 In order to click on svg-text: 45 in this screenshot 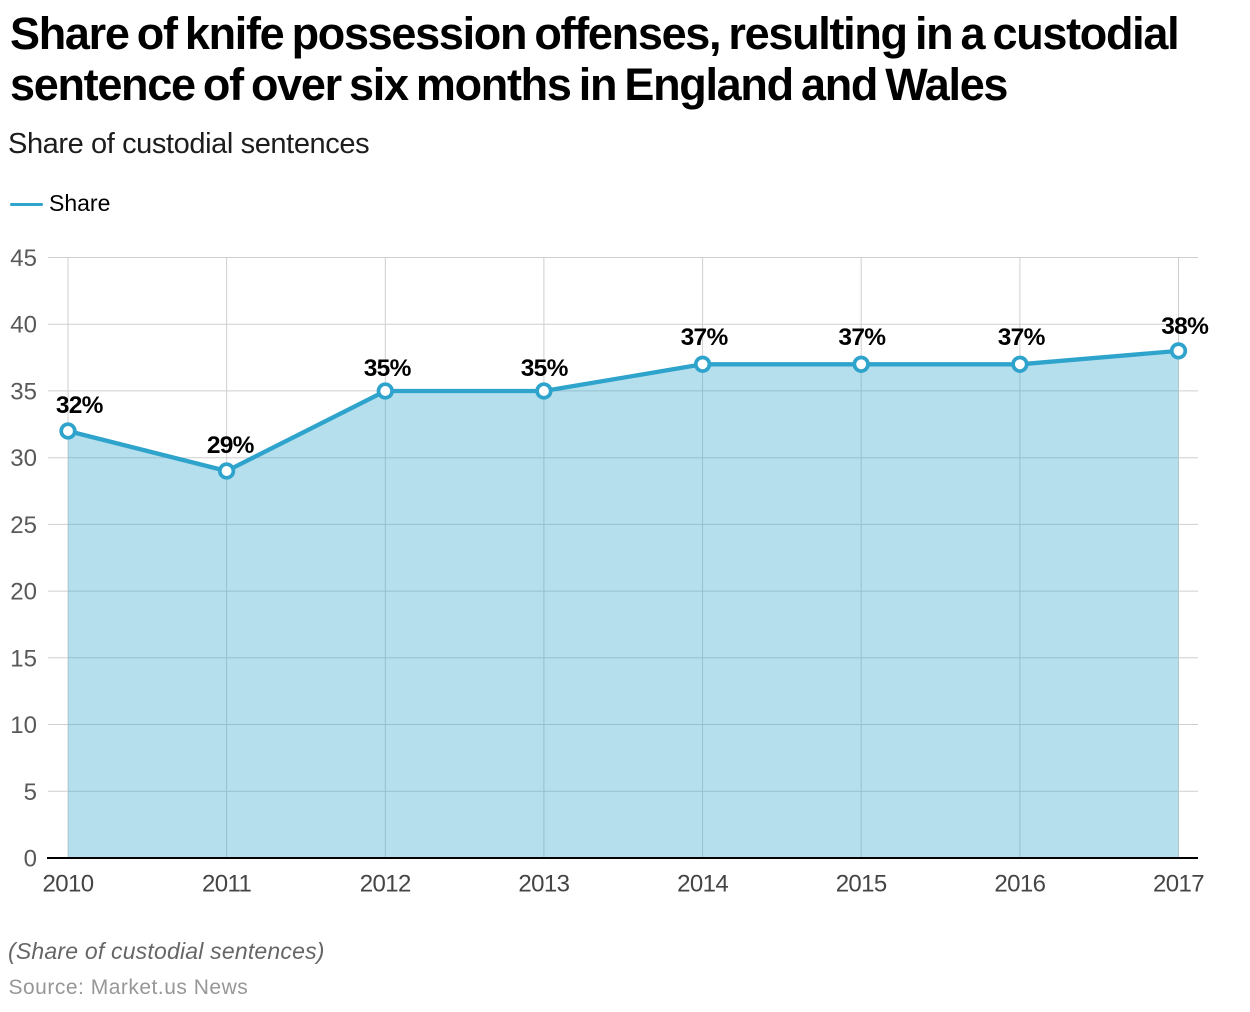, I will do `click(23, 258)`.